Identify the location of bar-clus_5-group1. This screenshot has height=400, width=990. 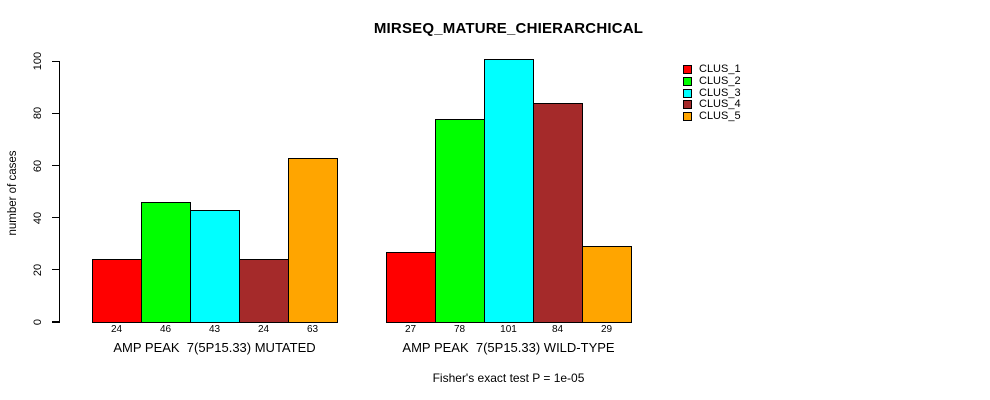
(313, 240).